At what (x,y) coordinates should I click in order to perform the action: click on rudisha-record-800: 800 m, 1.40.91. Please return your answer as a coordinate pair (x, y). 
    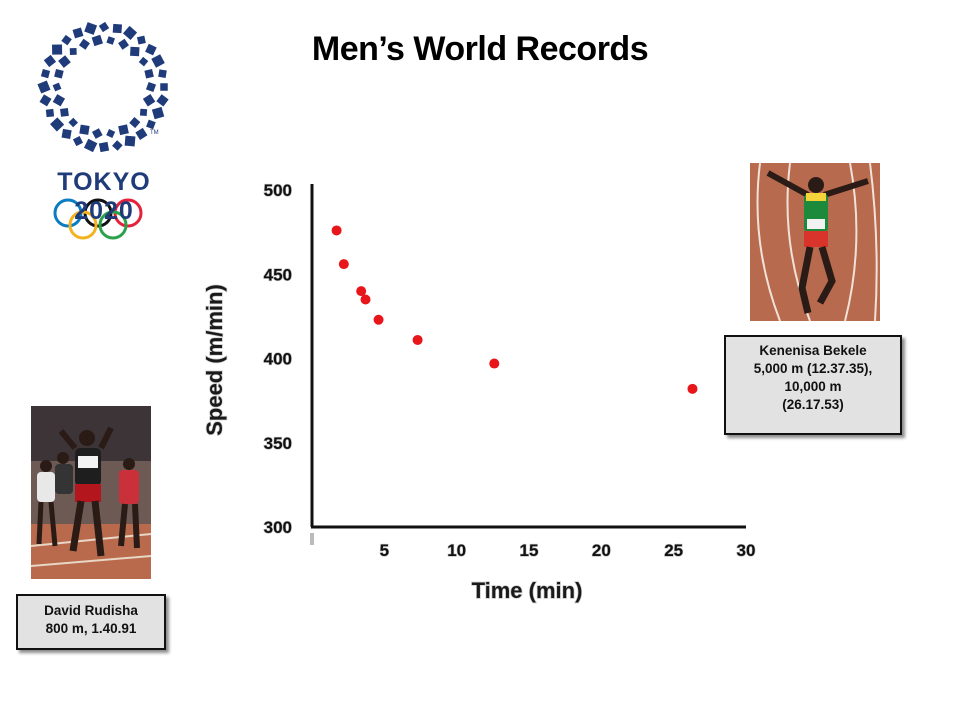
    Looking at the image, I should click on (91, 628).